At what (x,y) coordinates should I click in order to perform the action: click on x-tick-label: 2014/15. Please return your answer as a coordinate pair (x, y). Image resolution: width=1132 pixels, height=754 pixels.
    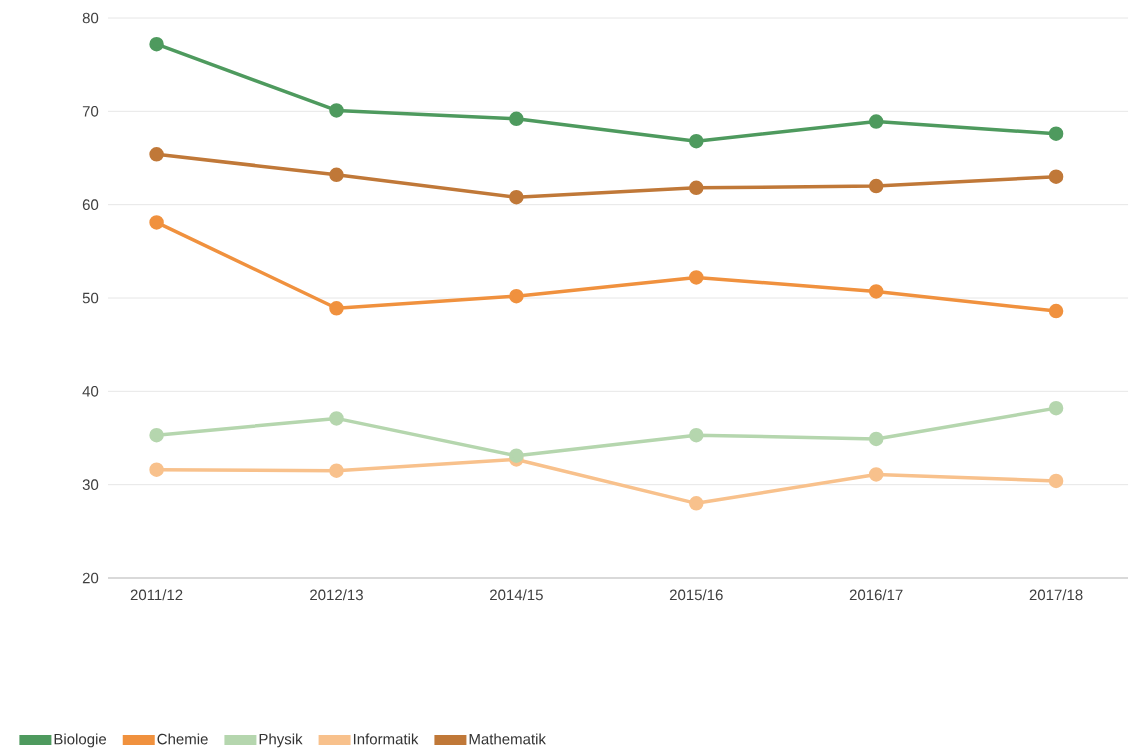
    Looking at the image, I should click on (516, 595).